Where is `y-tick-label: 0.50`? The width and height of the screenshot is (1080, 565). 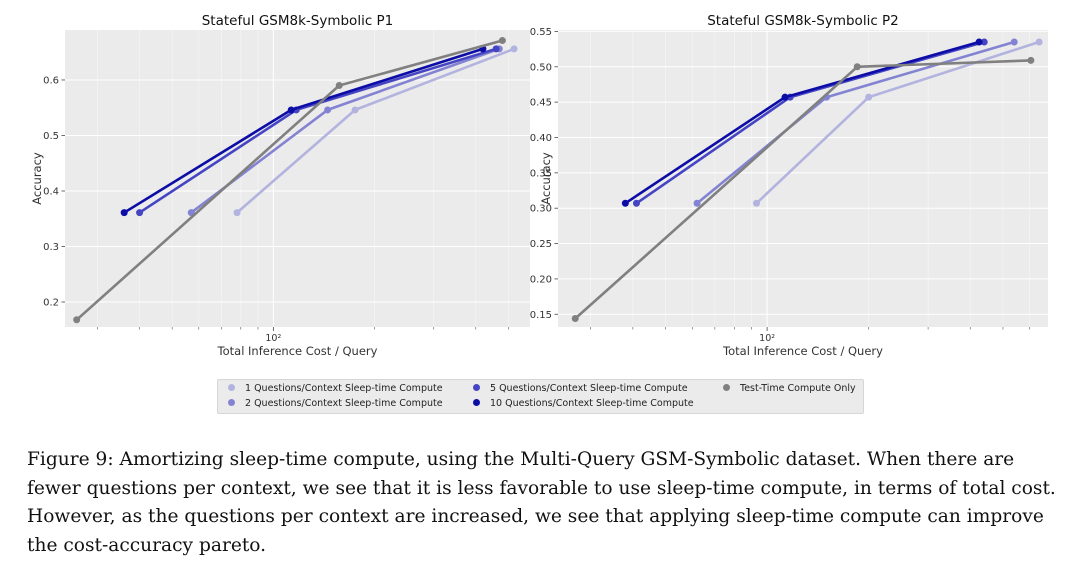 y-tick-label: 0.50 is located at coordinates (541, 67).